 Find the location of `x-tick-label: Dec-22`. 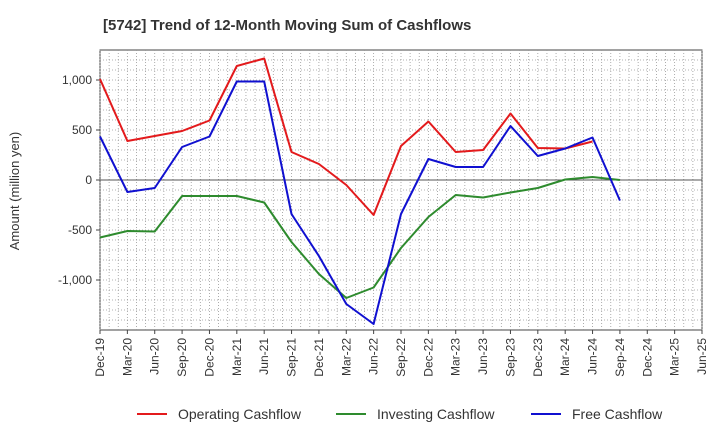

x-tick-label: Dec-22 is located at coordinates (428, 357).